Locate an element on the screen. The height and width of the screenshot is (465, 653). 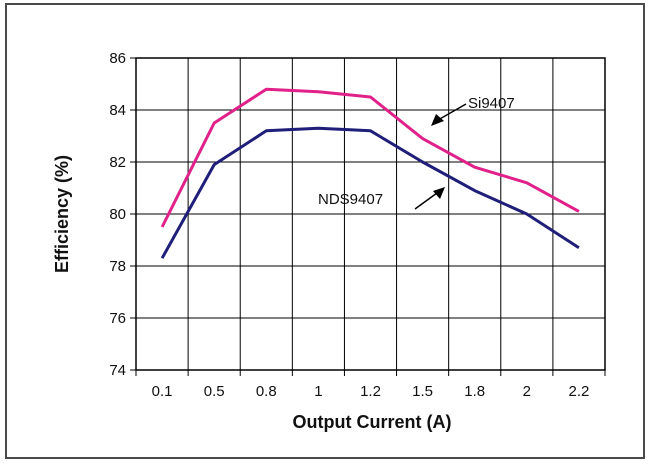
x-tick-label: 0.1 is located at coordinates (162, 391).